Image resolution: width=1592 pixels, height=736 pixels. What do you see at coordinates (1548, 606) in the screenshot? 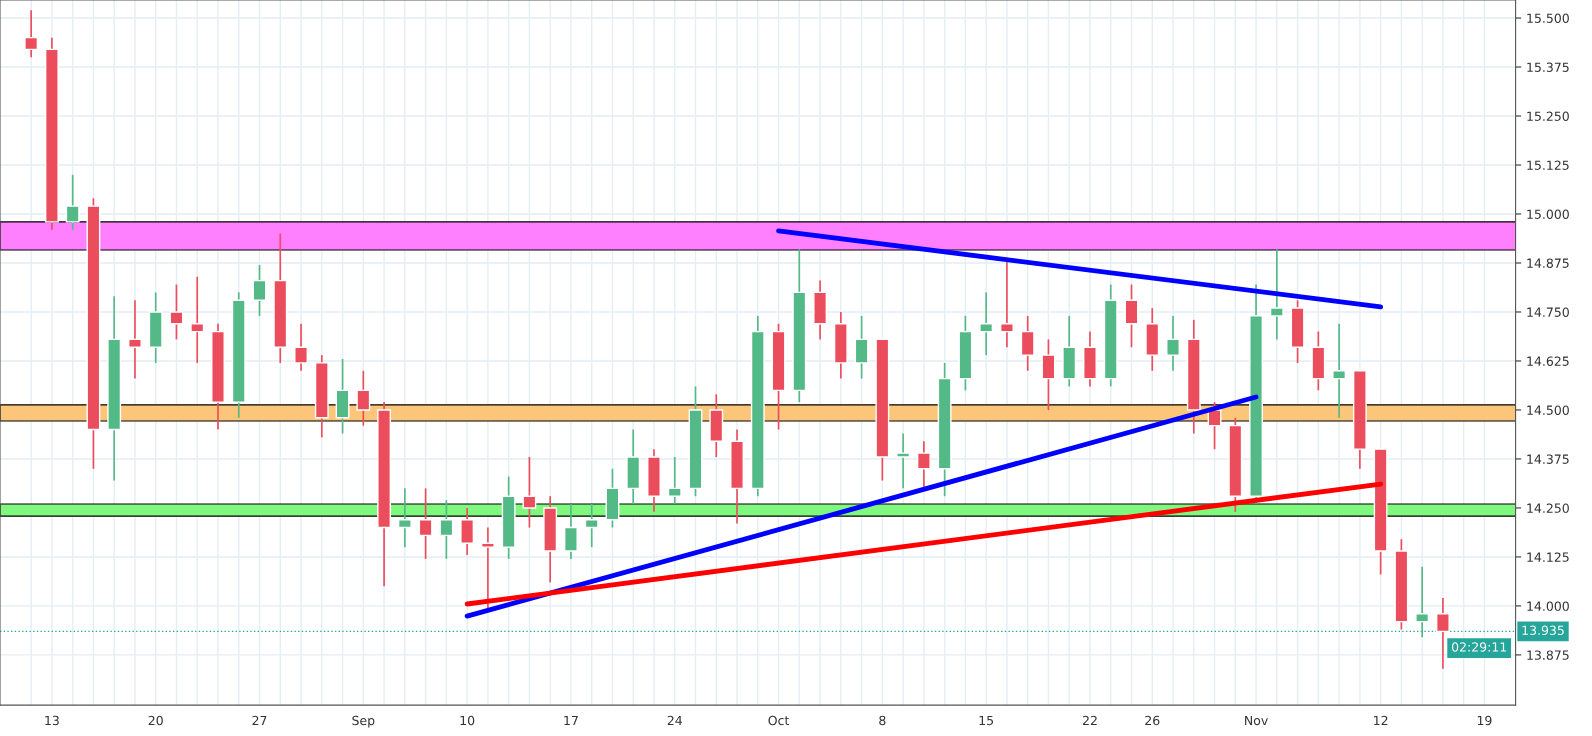
I see `y-tick-label: 14.000` at bounding box center [1548, 606].